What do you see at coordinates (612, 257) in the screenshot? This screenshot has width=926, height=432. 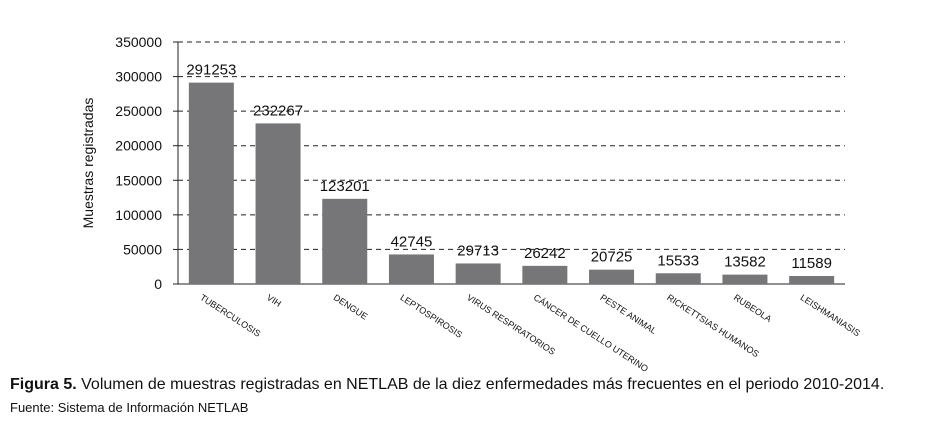 I see `data-label: 20725` at bounding box center [612, 257].